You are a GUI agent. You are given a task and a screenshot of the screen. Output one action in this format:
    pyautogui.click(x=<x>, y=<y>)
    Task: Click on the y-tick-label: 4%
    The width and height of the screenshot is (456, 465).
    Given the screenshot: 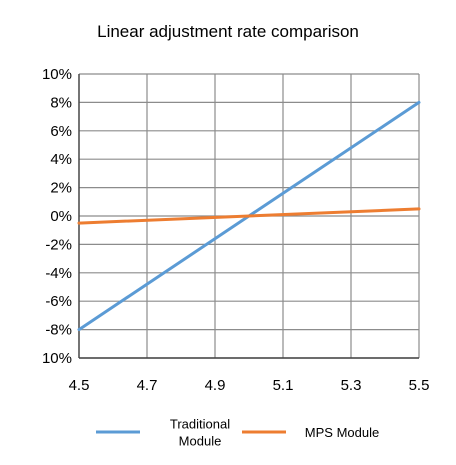 What is the action you would take?
    pyautogui.click(x=61, y=159)
    